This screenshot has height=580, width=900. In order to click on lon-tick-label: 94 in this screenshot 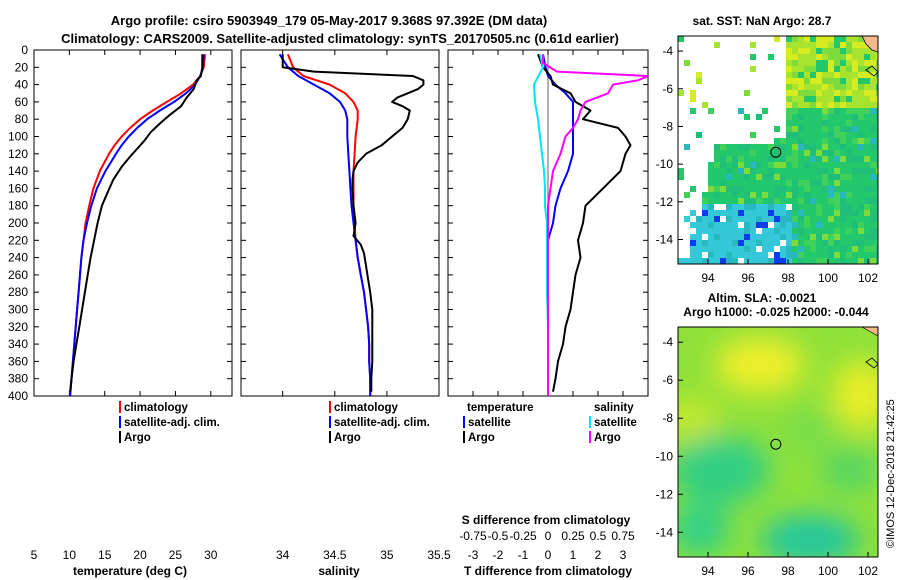, I will do `click(708, 278)`.